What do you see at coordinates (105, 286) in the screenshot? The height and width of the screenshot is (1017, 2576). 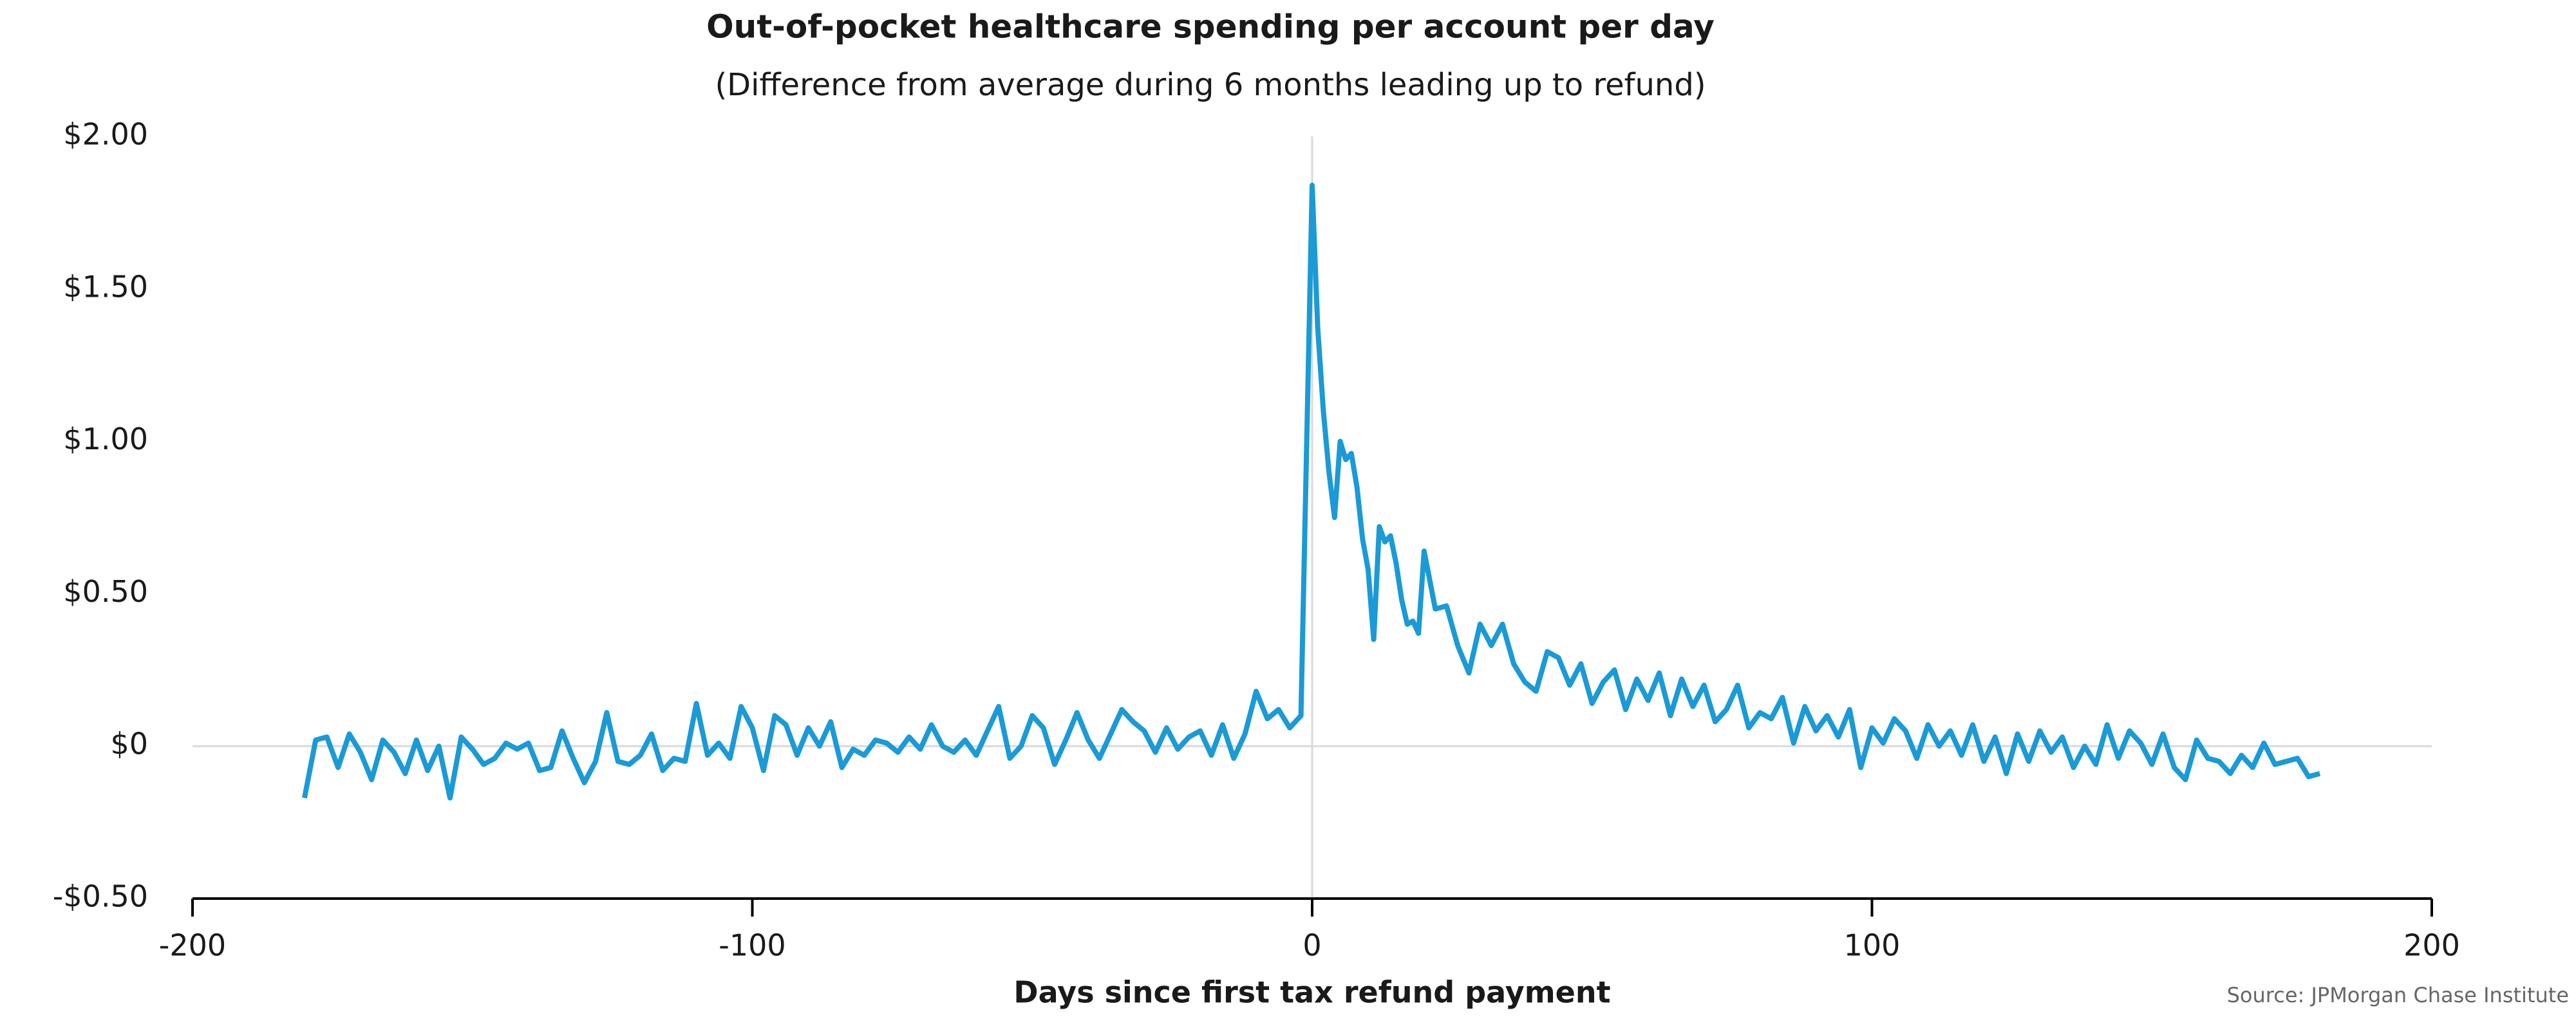 I see `y-tick-label: $1.50` at bounding box center [105, 286].